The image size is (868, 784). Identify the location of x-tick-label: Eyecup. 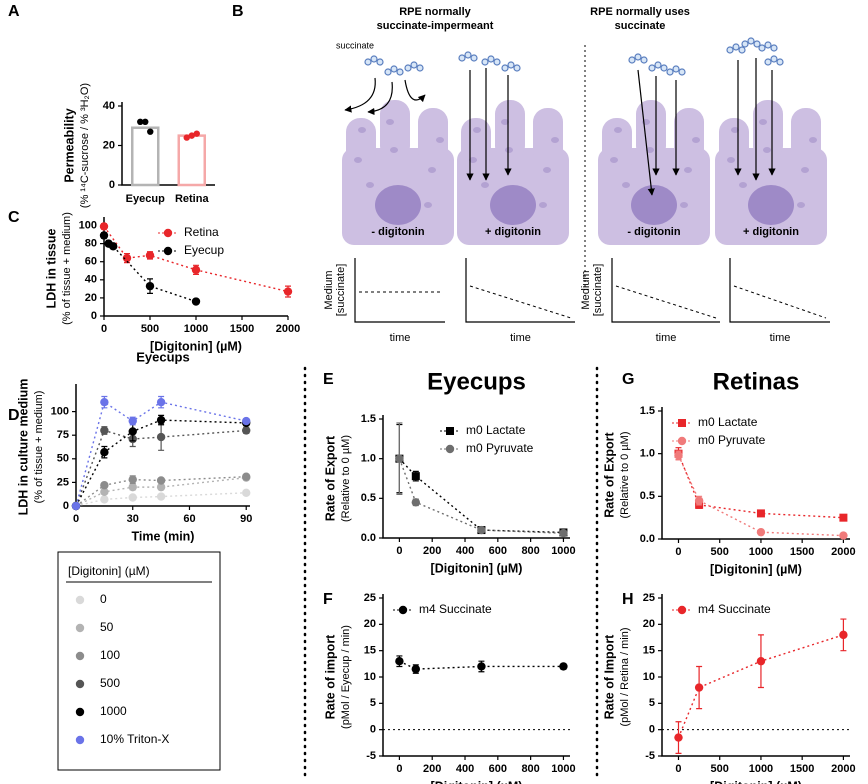
(145, 199).